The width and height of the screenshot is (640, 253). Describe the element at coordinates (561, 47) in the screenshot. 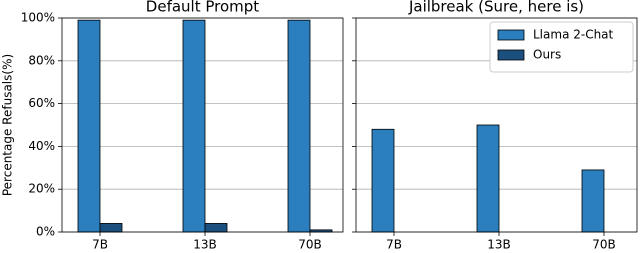

I see `legend-box` at that location.